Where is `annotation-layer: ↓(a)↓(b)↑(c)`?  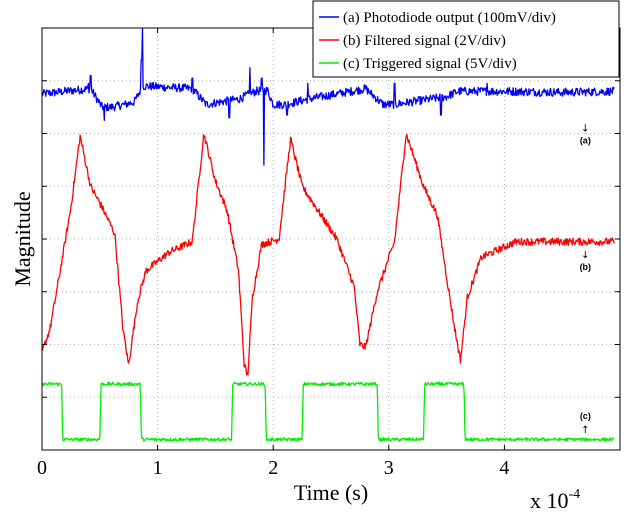 annotation-layer: ↓(a)↓(b)↑(c) is located at coordinates (586, 279).